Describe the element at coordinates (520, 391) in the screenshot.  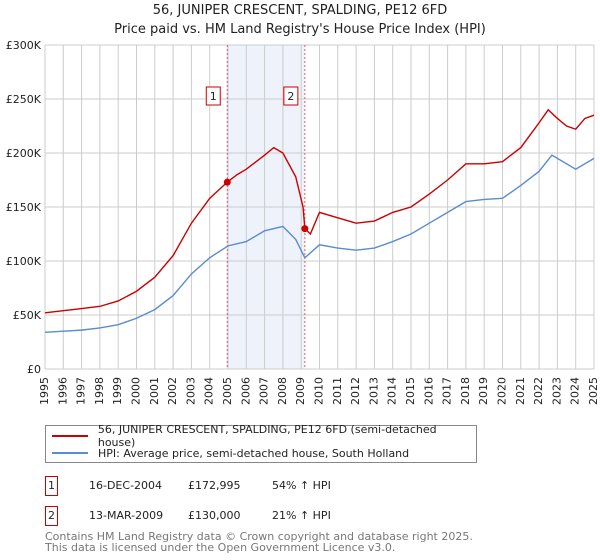
I see `x-tick-label: 2021` at that location.